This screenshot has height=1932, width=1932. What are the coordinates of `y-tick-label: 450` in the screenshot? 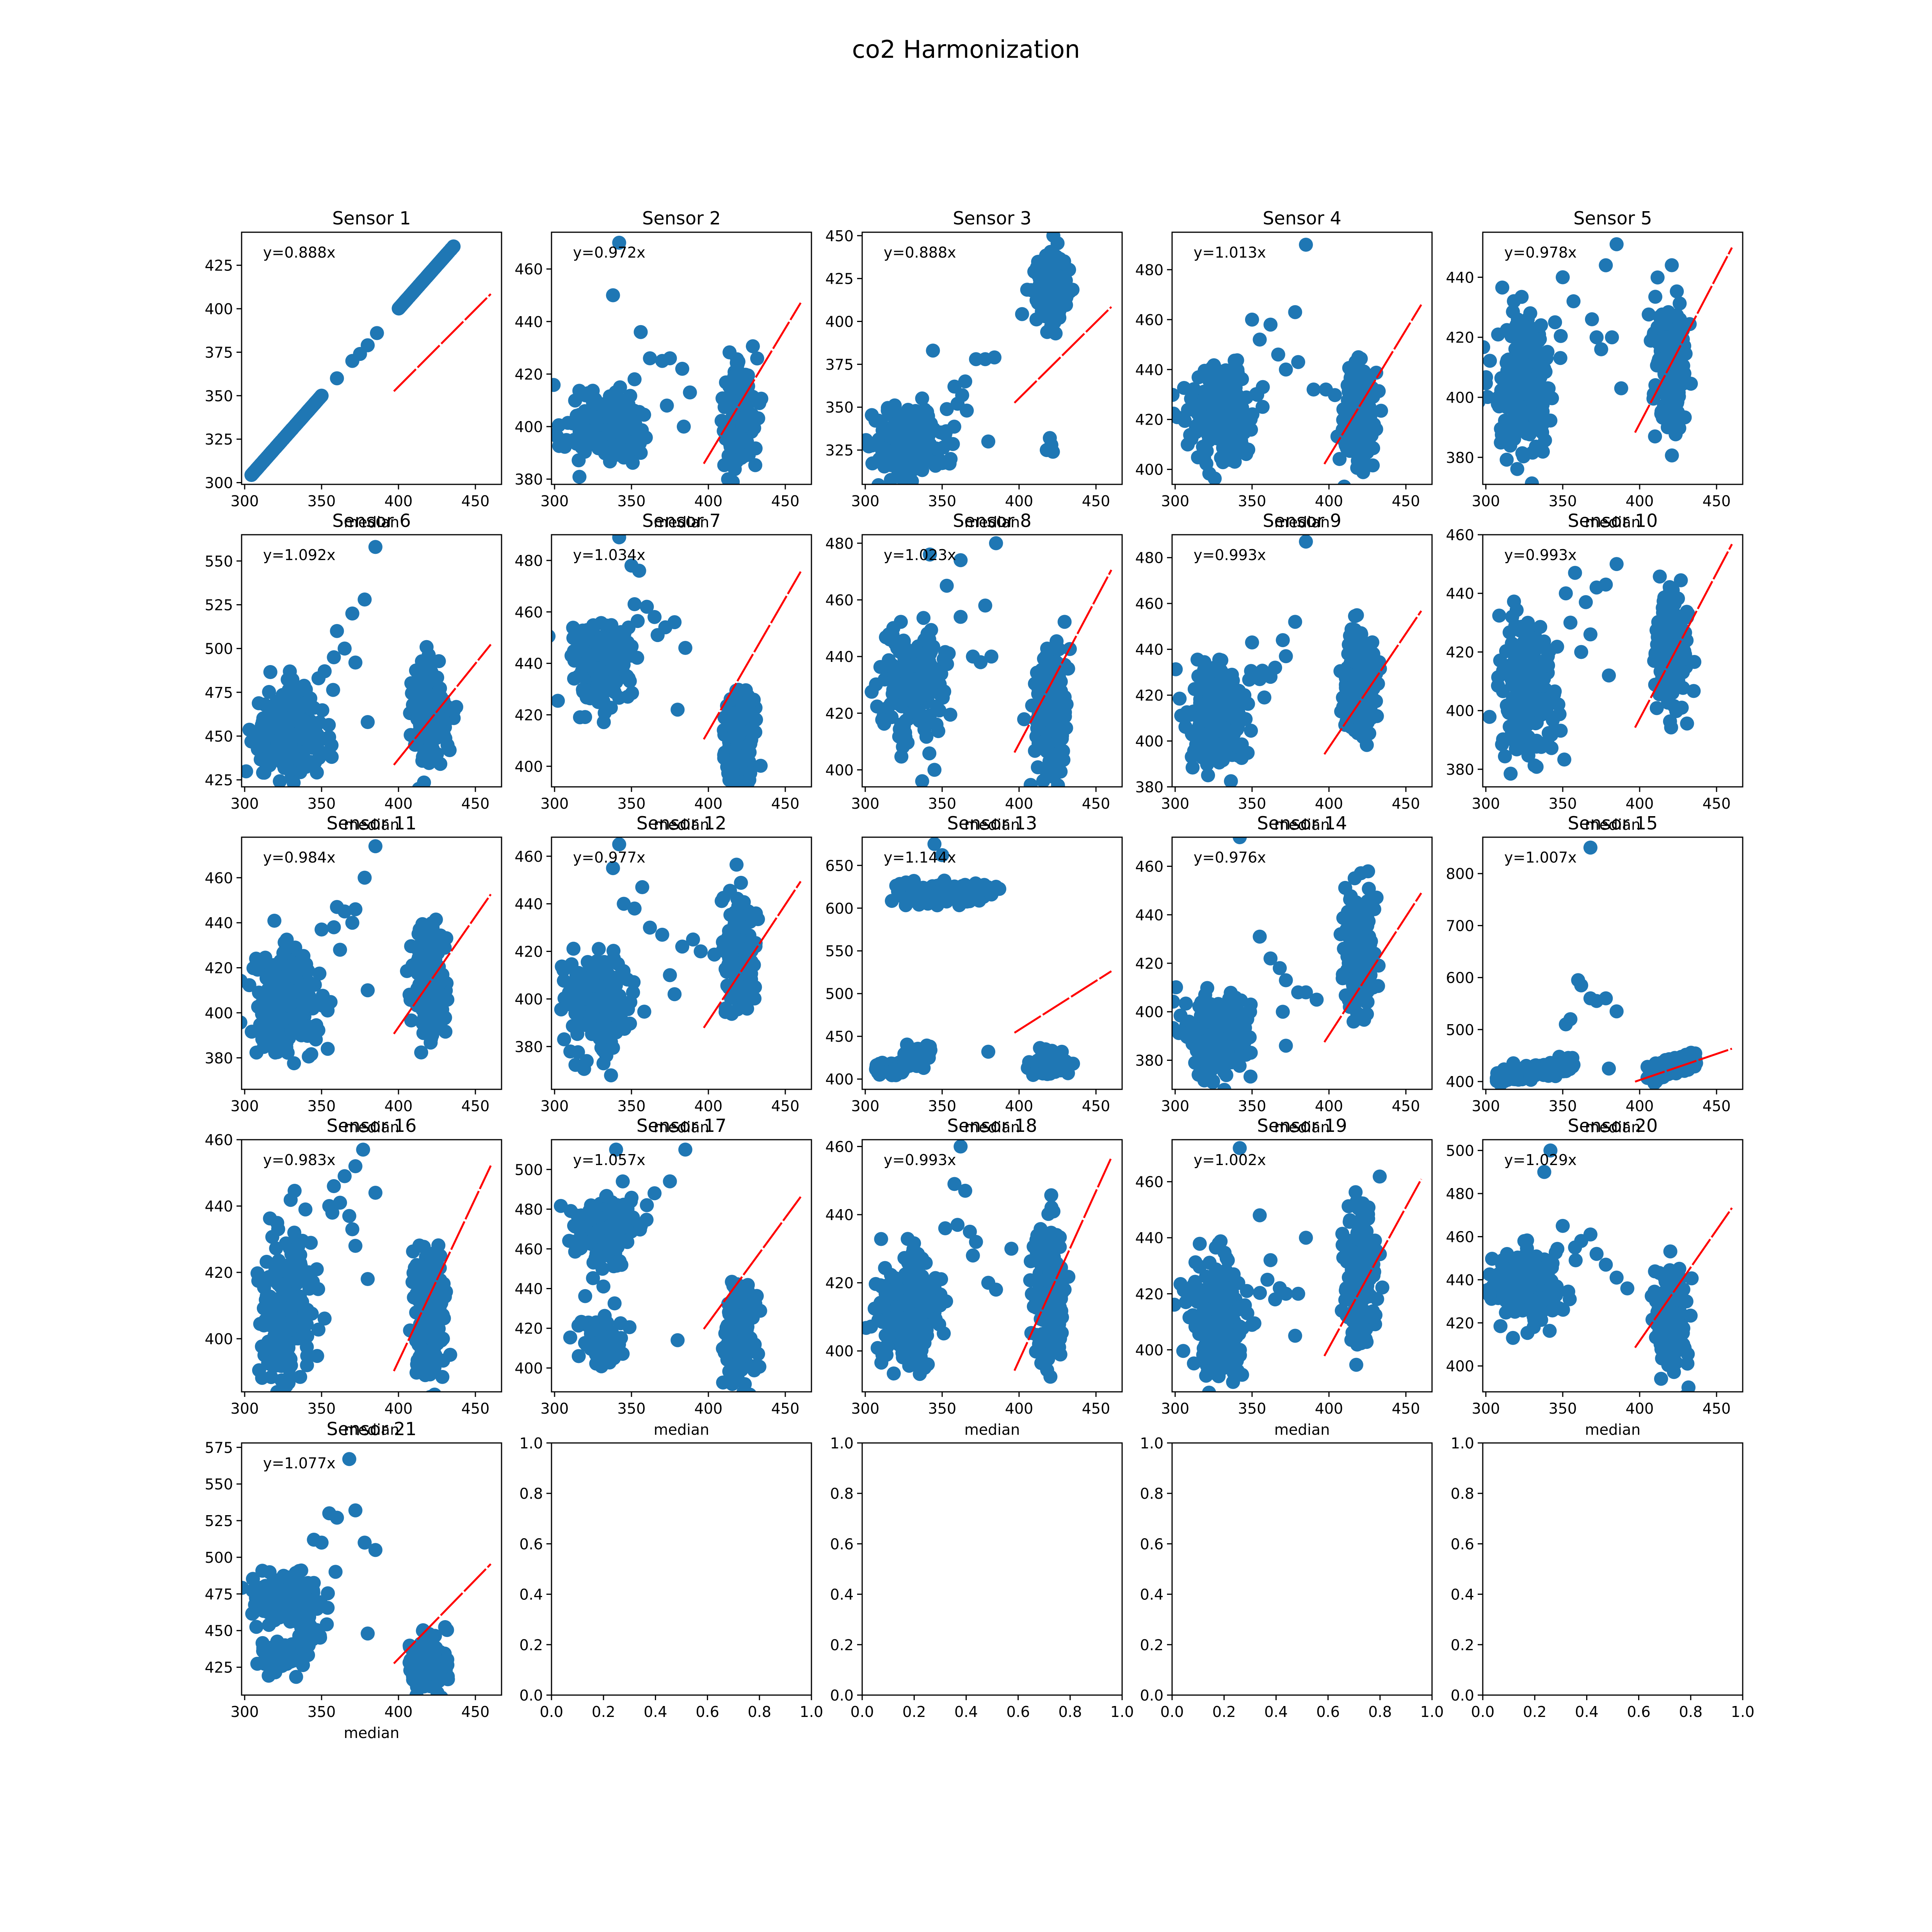 It's located at (219, 736).